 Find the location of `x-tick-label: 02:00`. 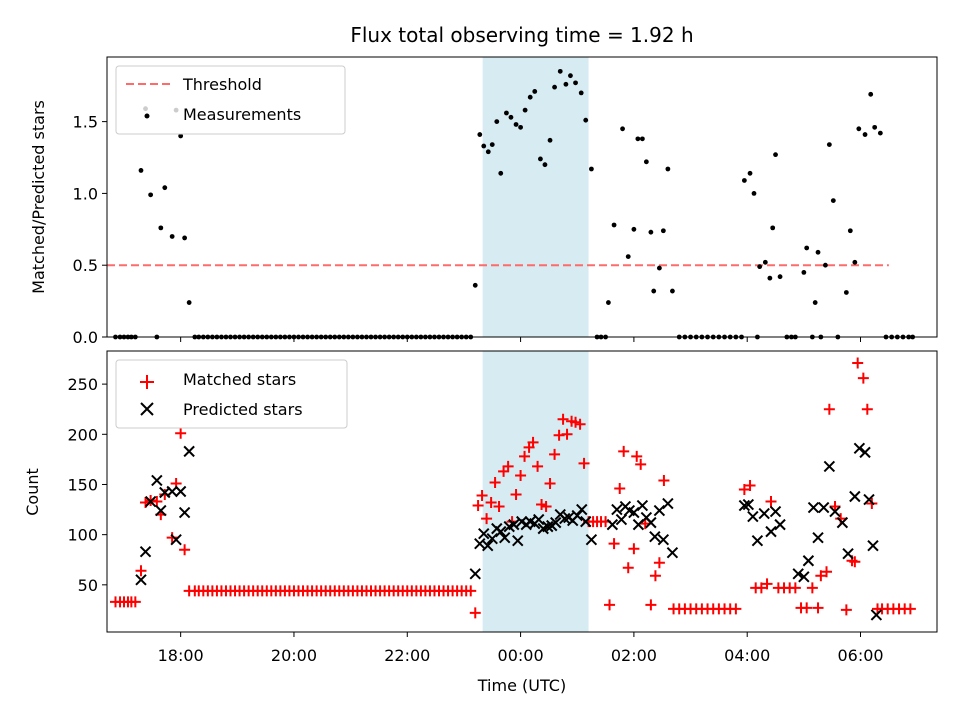

x-tick-label: 02:00 is located at coordinates (634, 655).